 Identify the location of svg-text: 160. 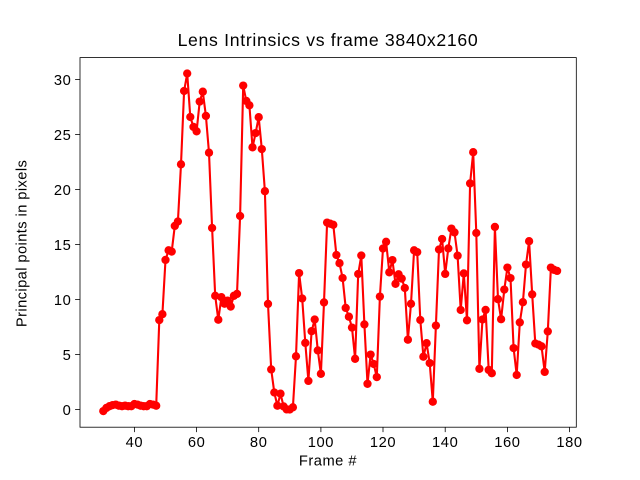
(507, 443).